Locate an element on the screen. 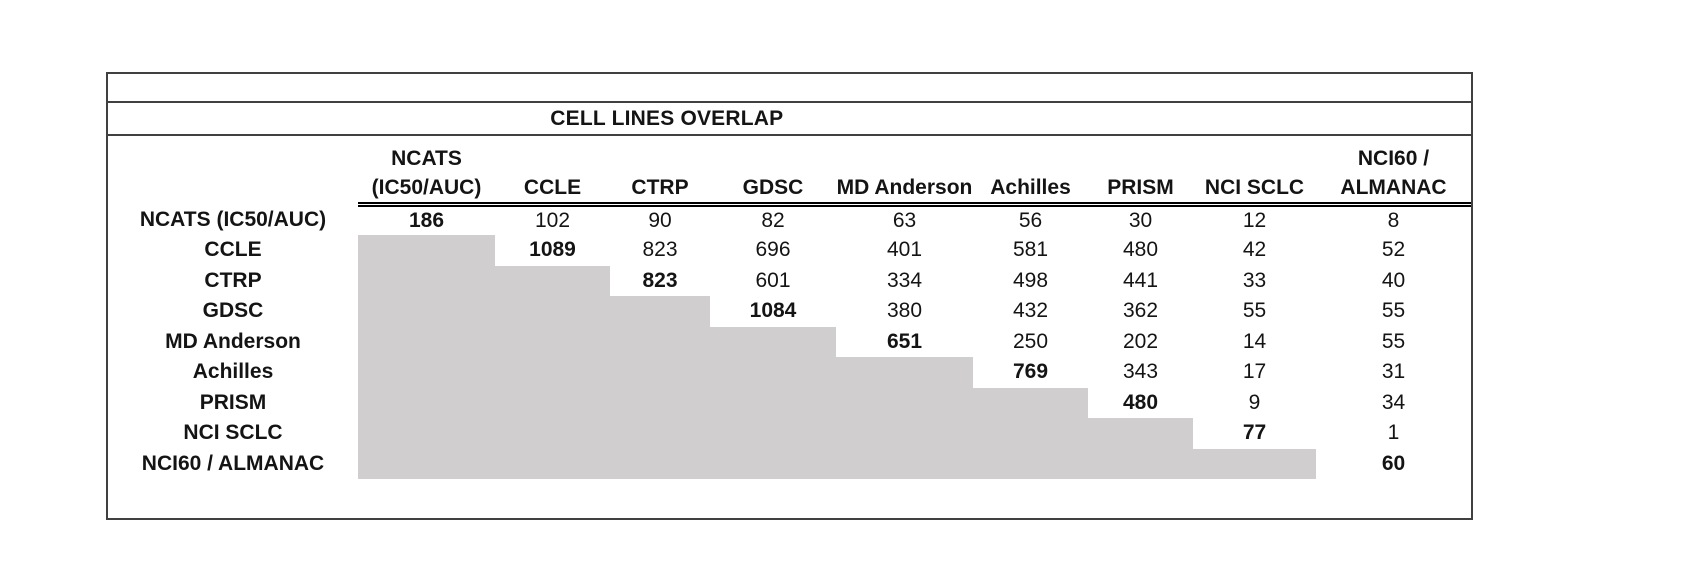  row-label-nci60-almanac: NCI60 / ALMANAC is located at coordinates (233, 463).